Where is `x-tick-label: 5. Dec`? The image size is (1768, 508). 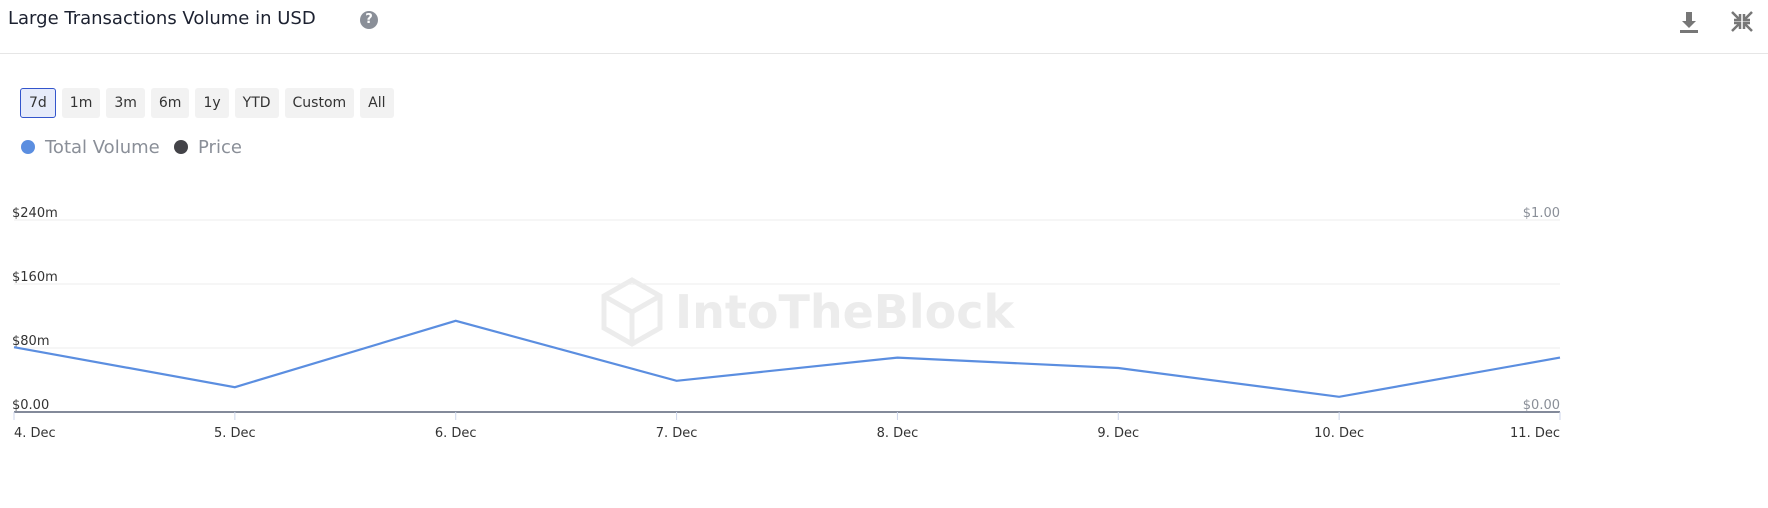 x-tick-label: 5. Dec is located at coordinates (235, 433).